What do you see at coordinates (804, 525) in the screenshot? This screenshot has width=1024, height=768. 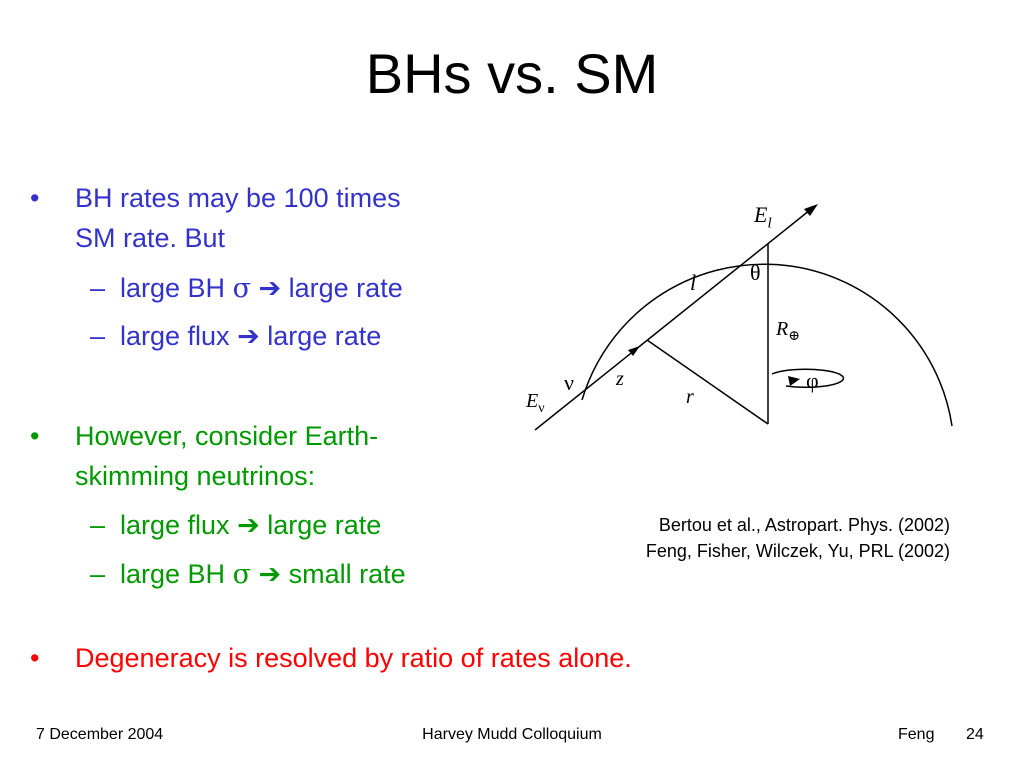 I see `citation-line-1: Bertou et al., Astropart. Phys. (2002)` at bounding box center [804, 525].